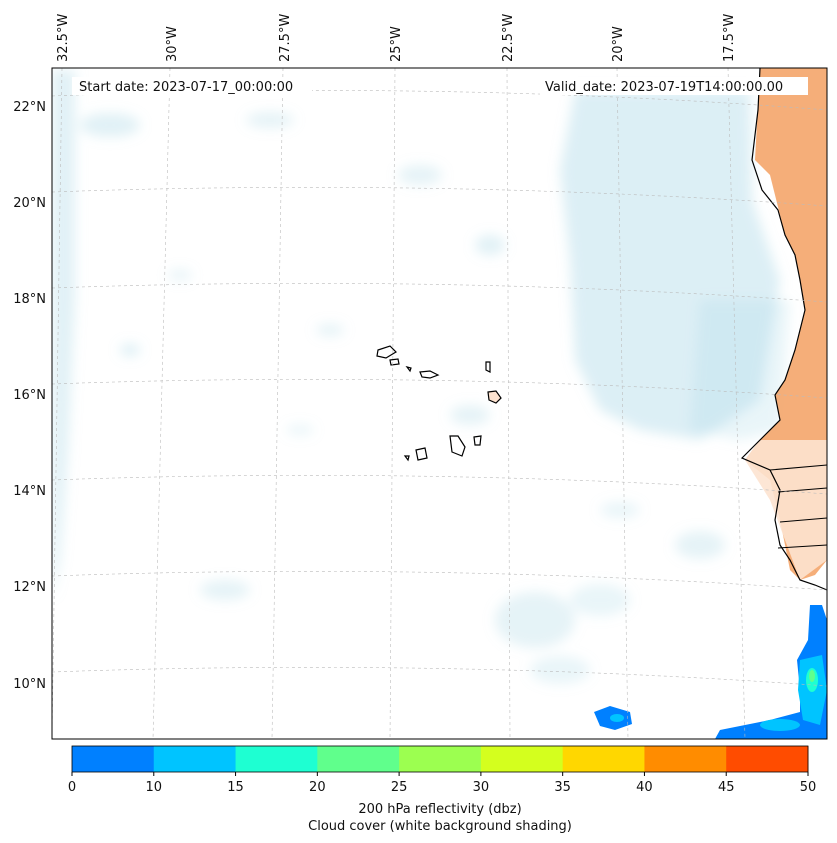 This screenshot has width=837, height=843. I want to click on colorbar-tick-label: 40, so click(644, 787).